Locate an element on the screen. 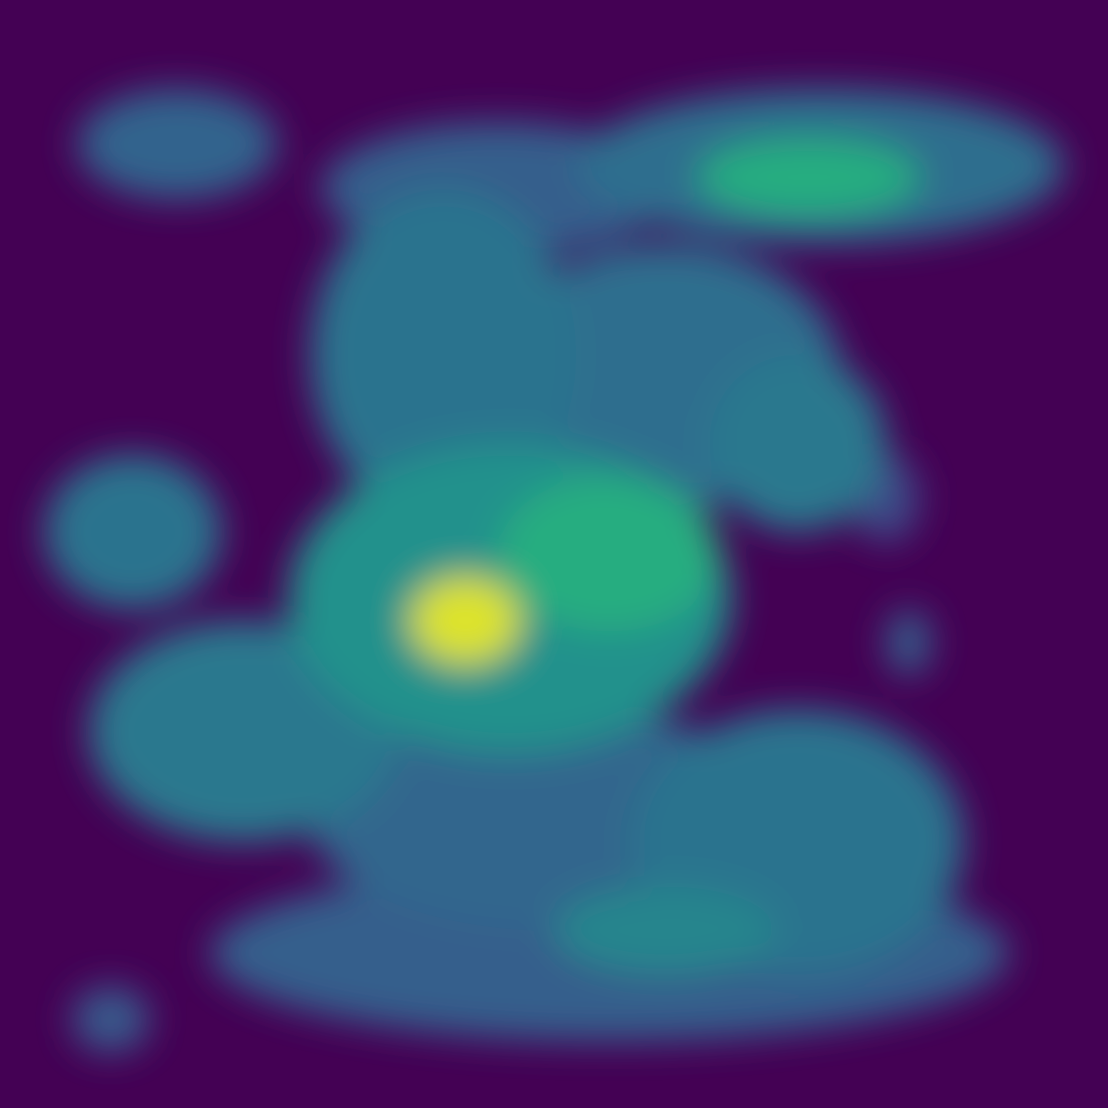 The image size is (1108, 1108). heatmap-region-isolated-bottom-left-blob is located at coordinates (111, 1019).